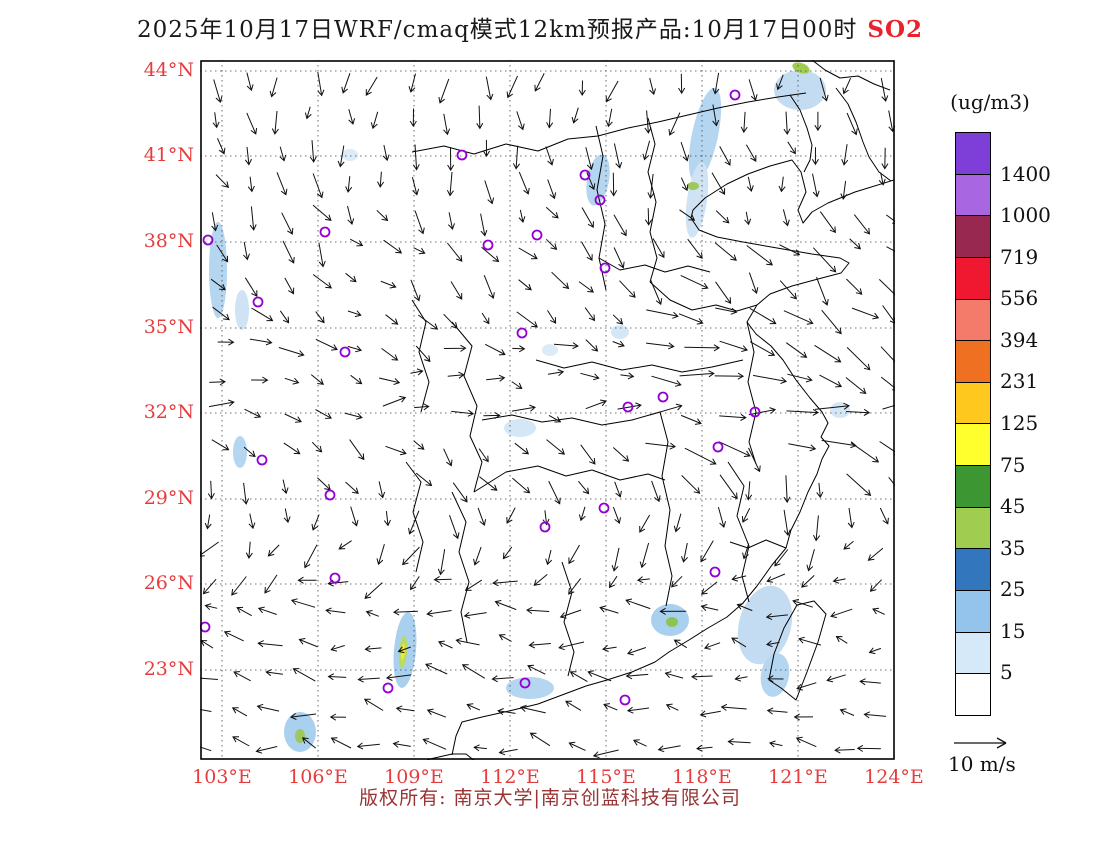 This screenshot has width=1100, height=850. I want to click on lon-tick-label: 124°E, so click(894, 777).